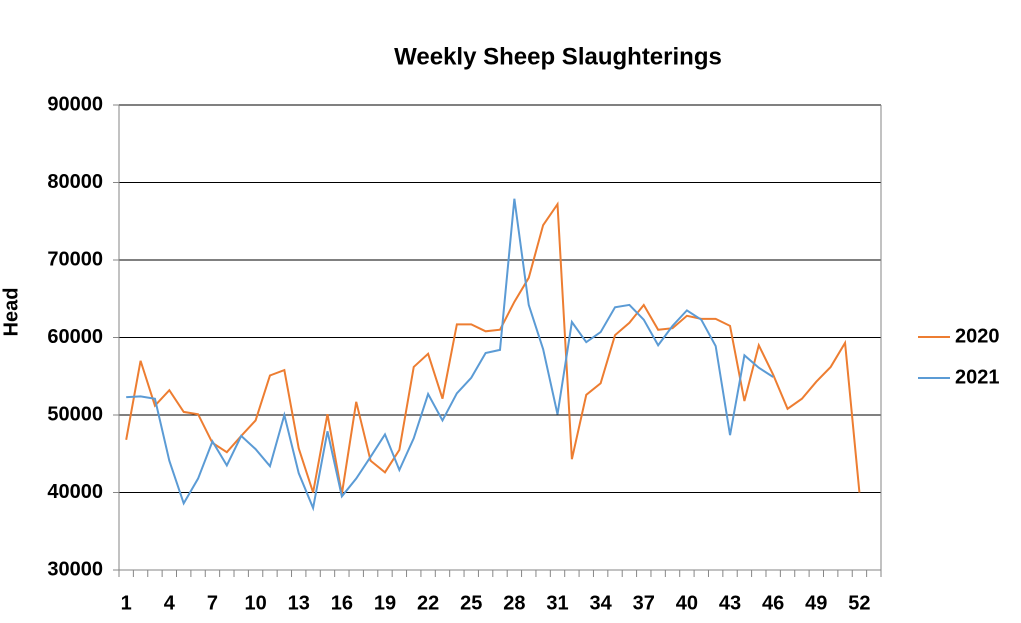 The image size is (1021, 623). Describe the element at coordinates (773, 603) in the screenshot. I see `x-tick-label: 46` at that location.